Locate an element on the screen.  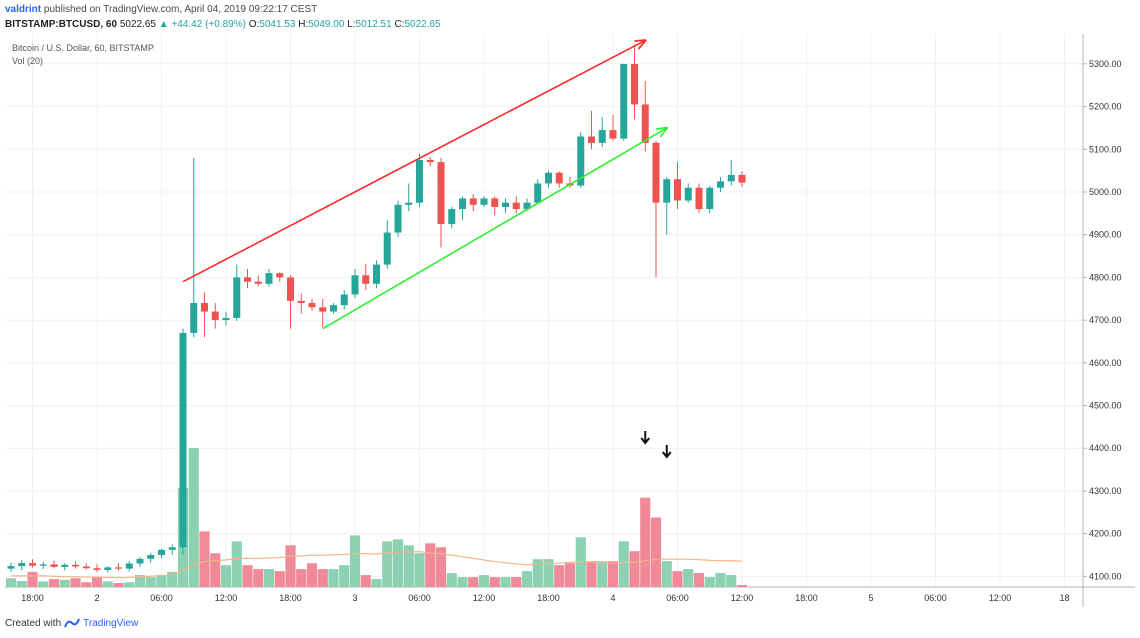
y-tick-label: 5000.00 is located at coordinates (1105, 192).